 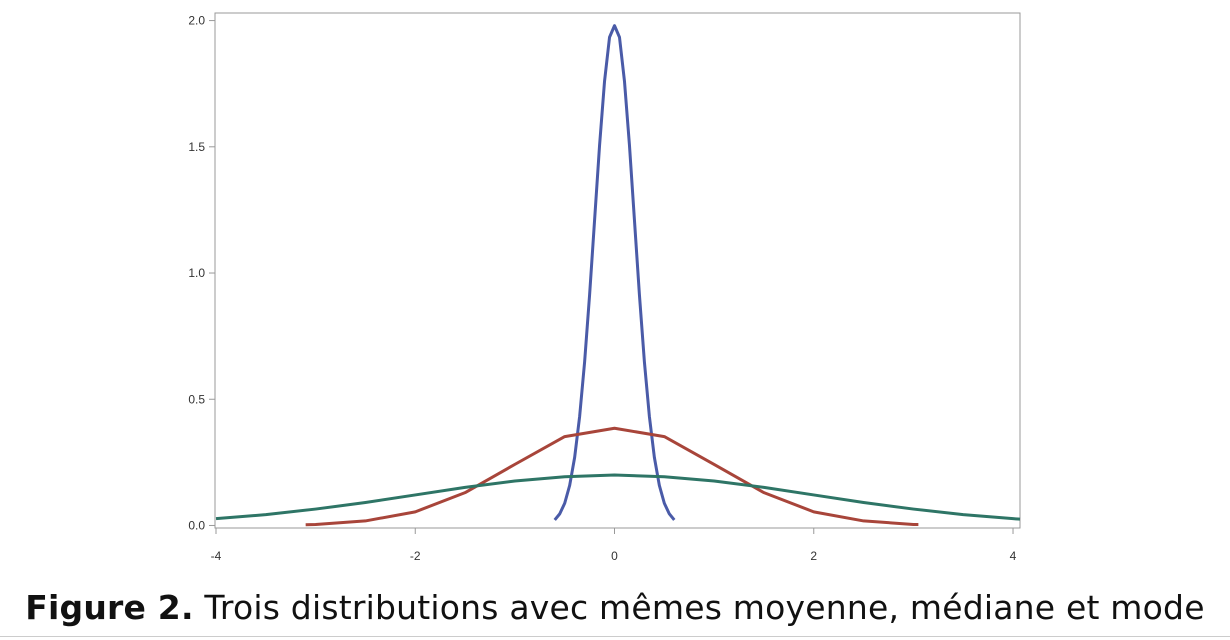 I want to click on x-tick-label: 4, so click(x=1013, y=556).